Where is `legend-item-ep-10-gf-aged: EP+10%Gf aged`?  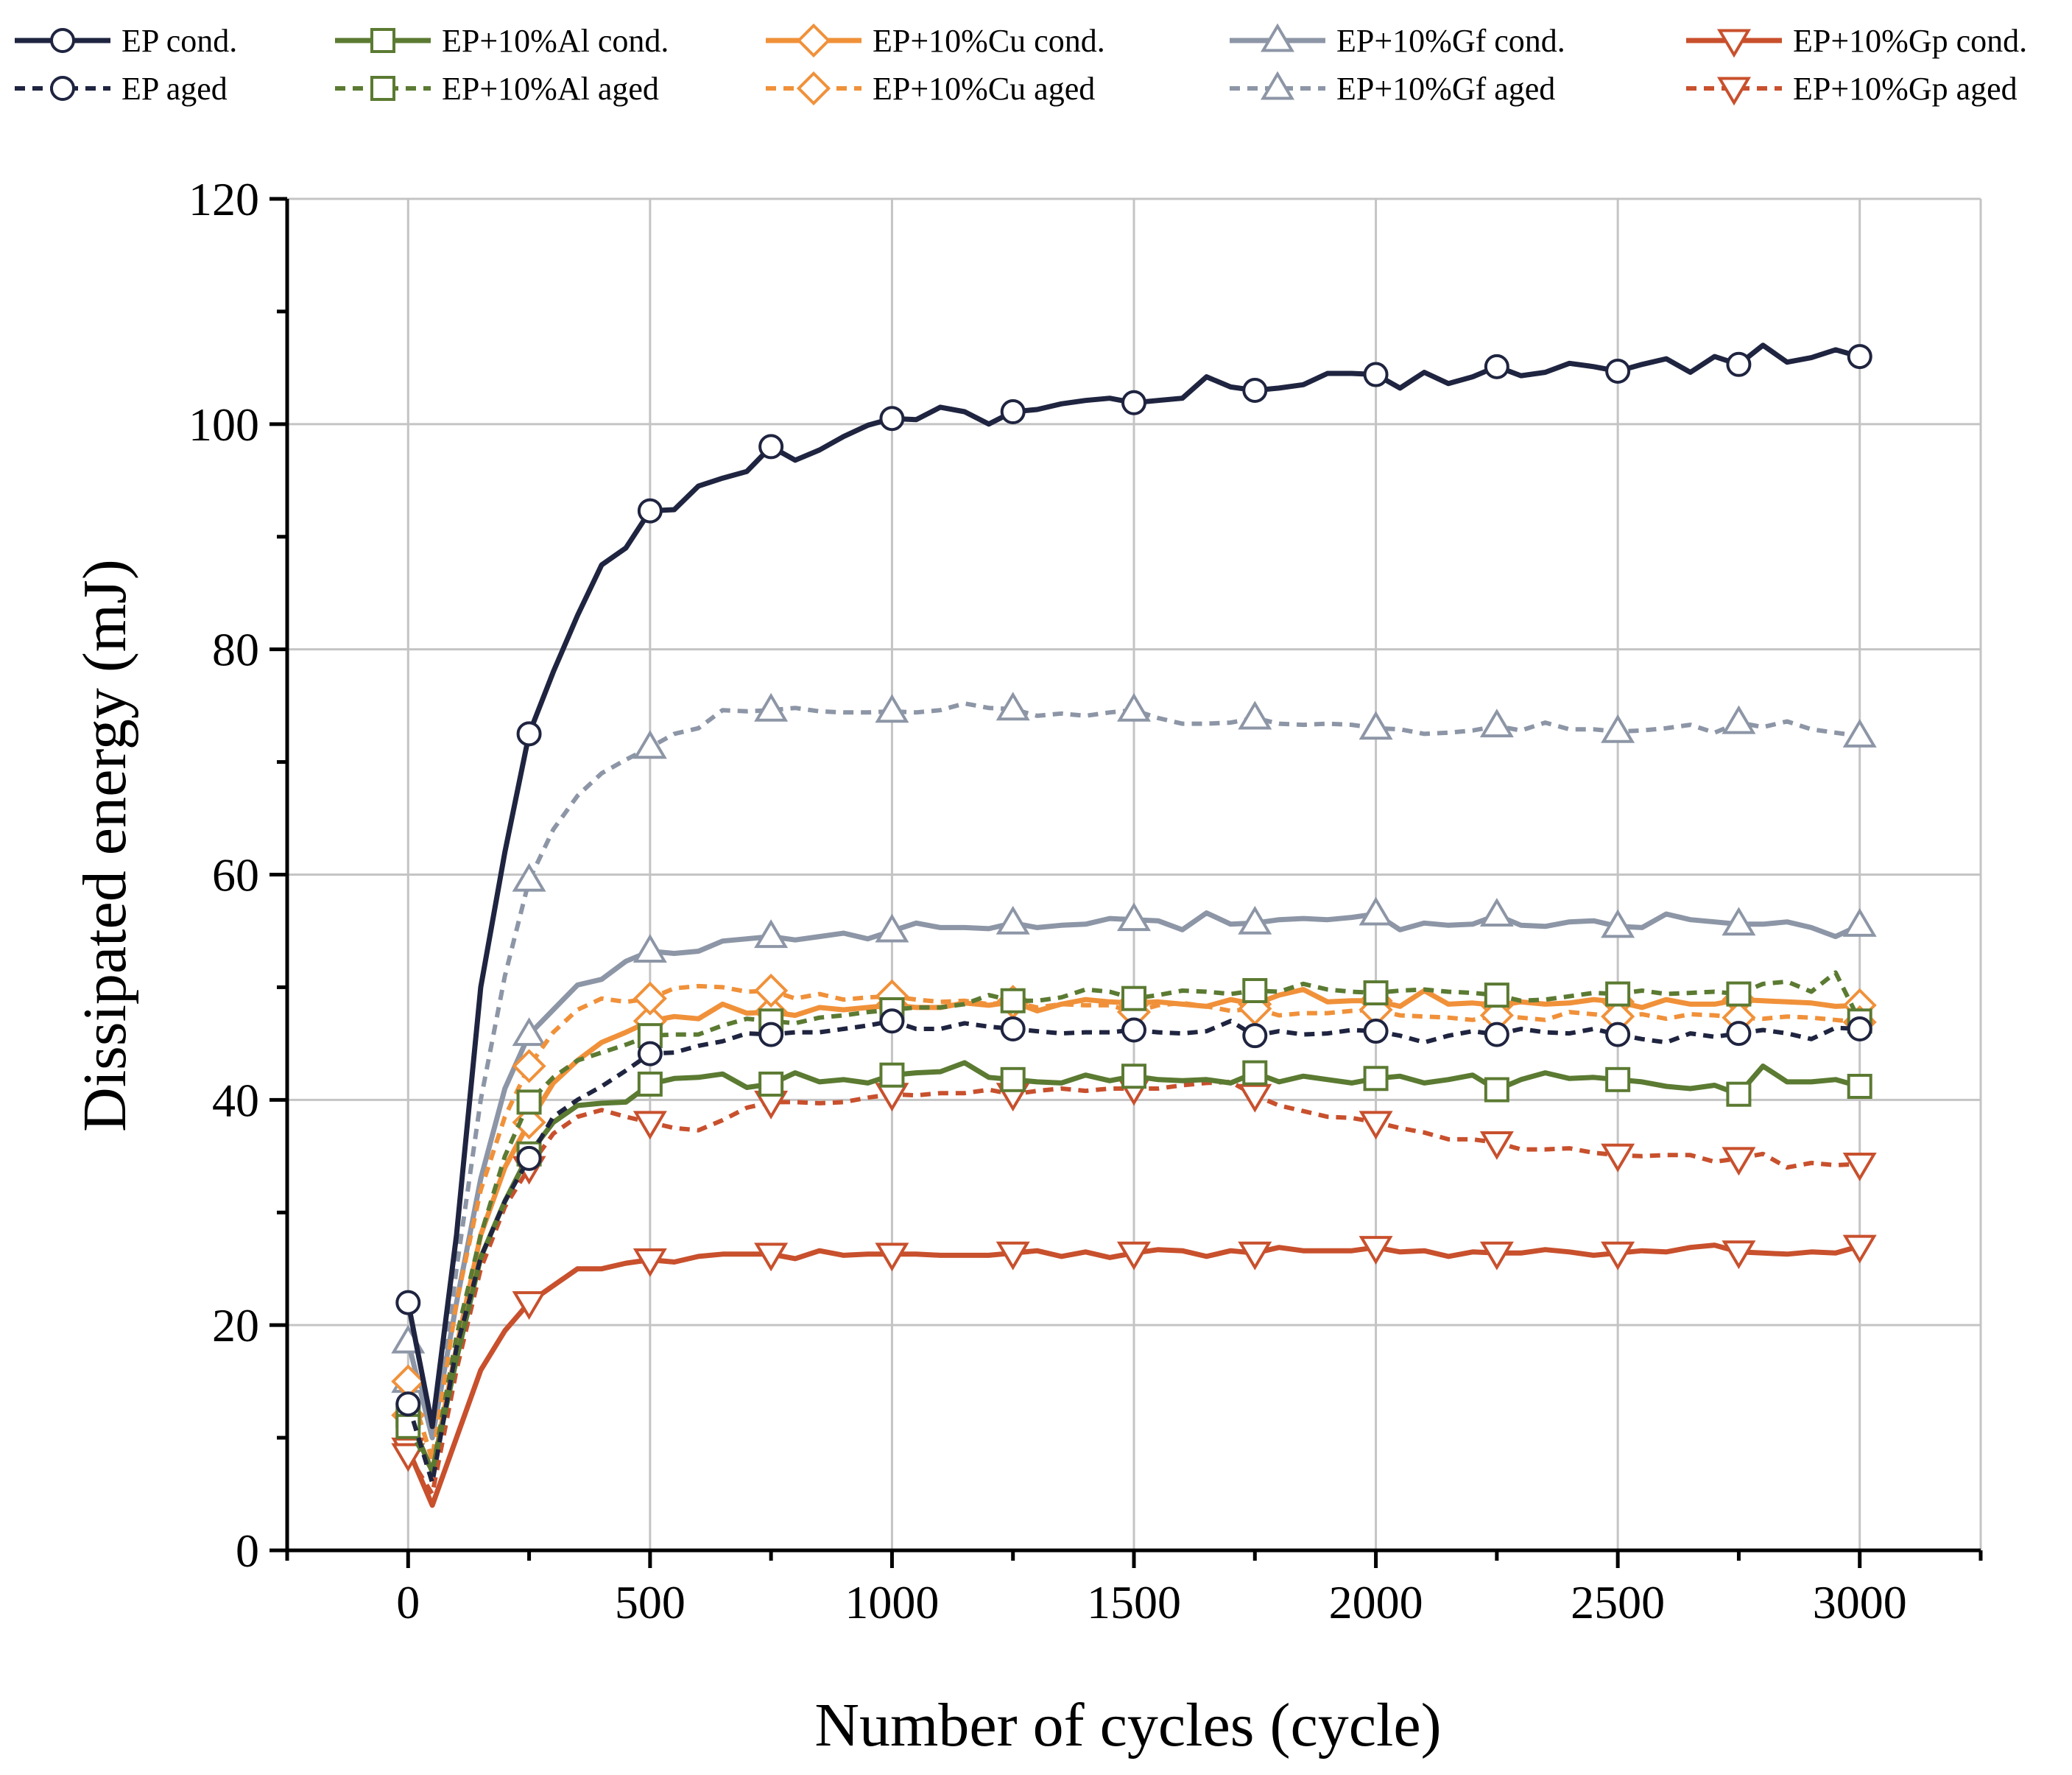 legend-item-ep-10-gf-aged: EP+10%Gf aged is located at coordinates (1392, 89).